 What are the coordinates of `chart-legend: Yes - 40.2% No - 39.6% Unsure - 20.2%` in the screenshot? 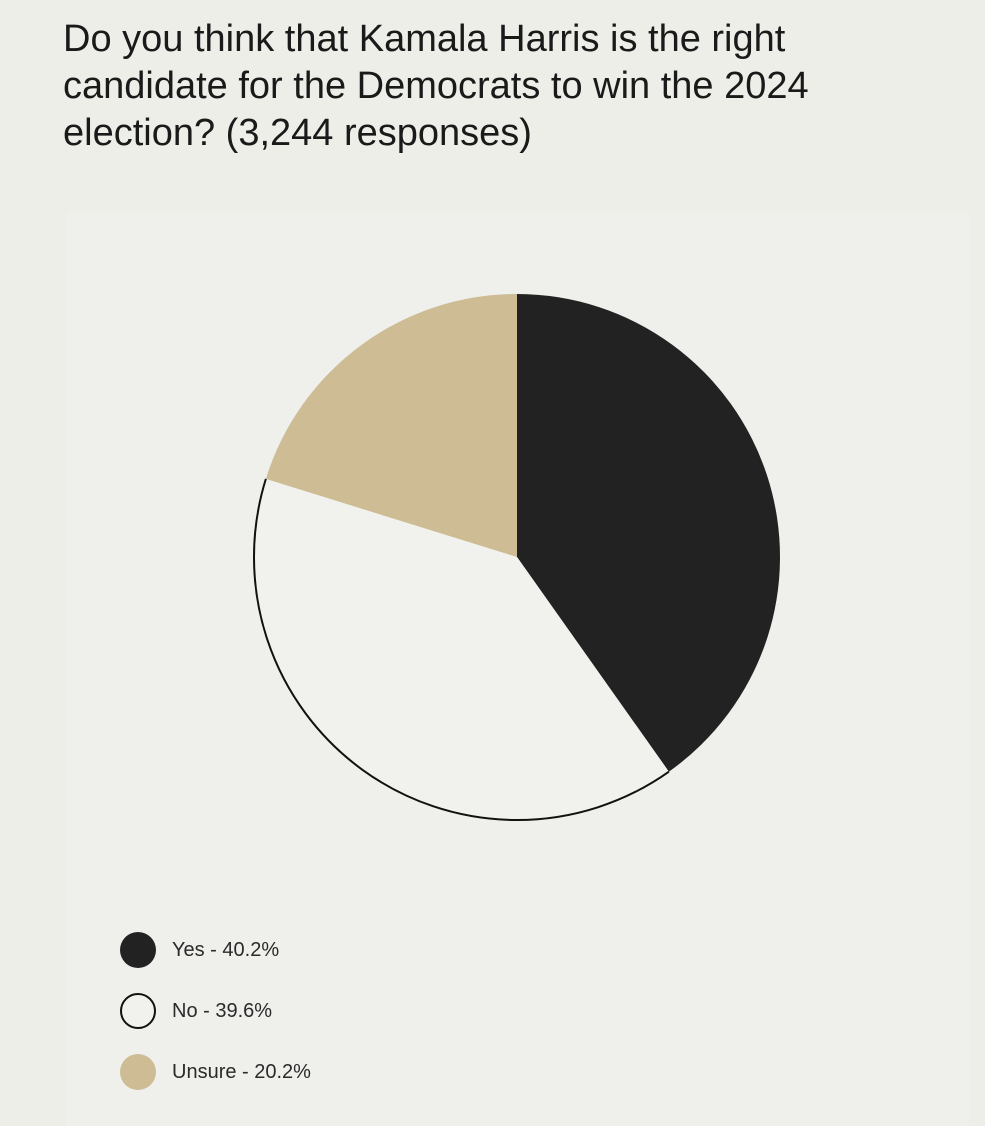 It's located at (215, 1023).